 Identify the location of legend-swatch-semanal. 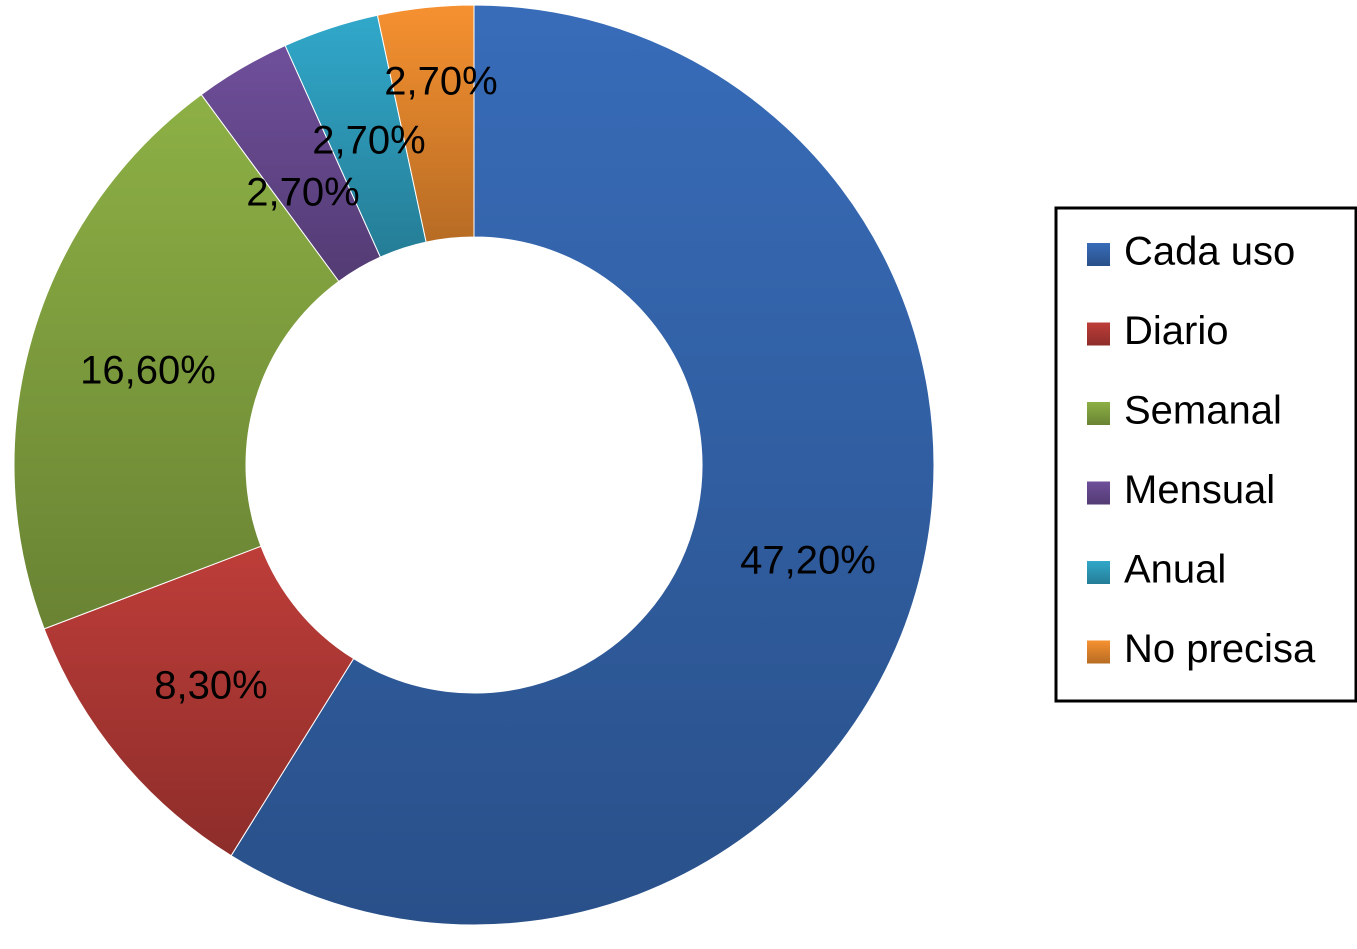
(1098, 413).